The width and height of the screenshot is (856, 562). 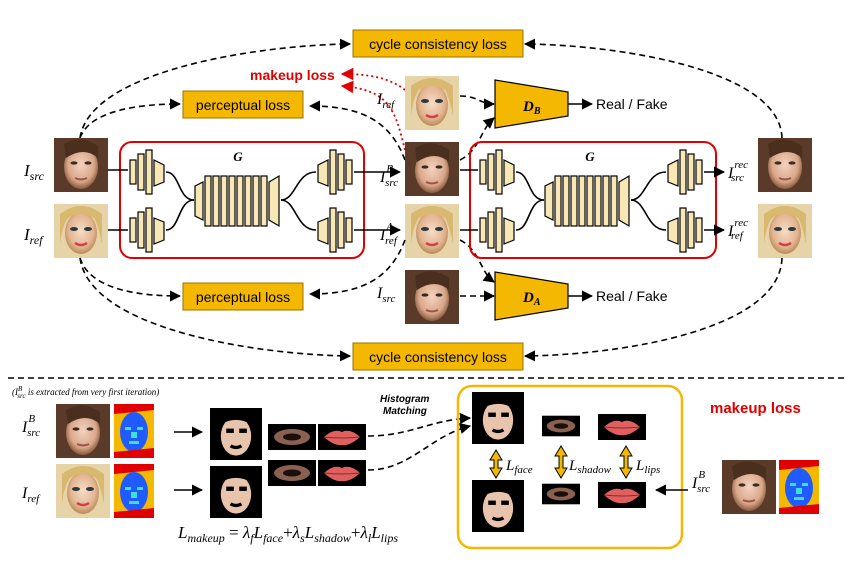 I want to click on row2-eyes-mask, so click(x=292, y=473).